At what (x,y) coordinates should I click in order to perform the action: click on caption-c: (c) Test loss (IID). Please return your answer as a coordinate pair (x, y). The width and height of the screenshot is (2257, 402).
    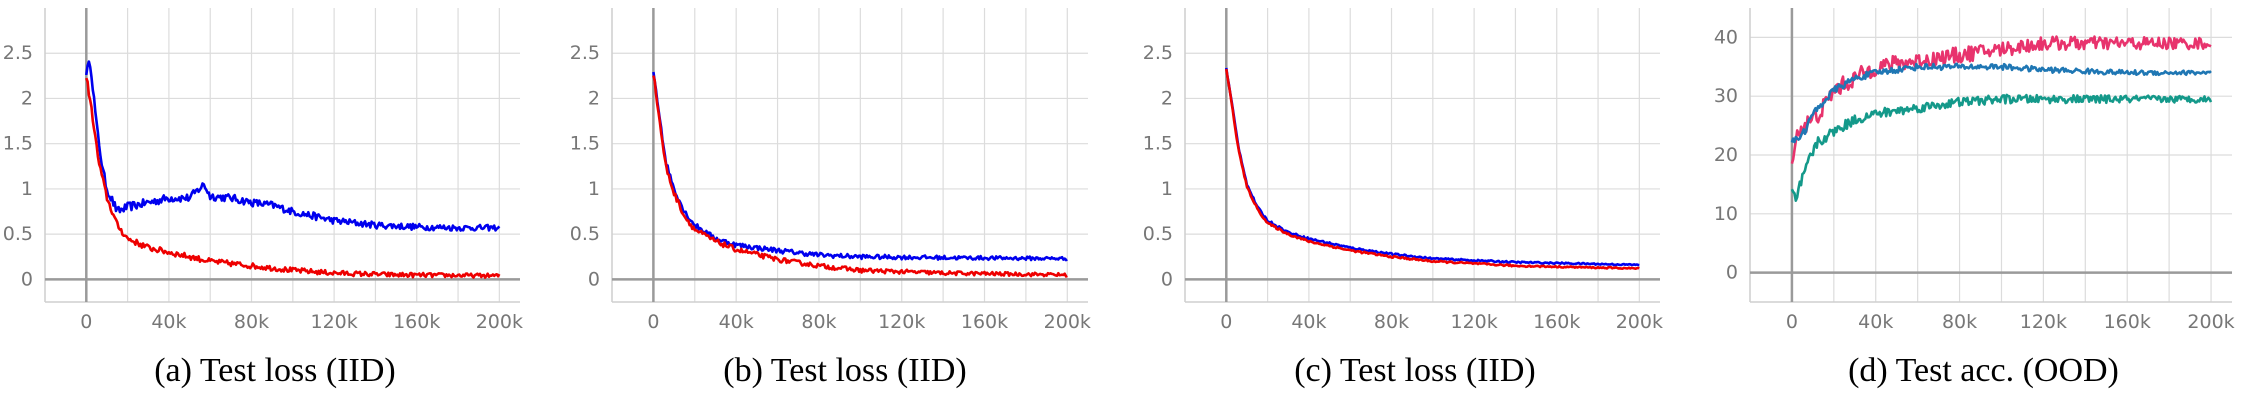
    Looking at the image, I should click on (1415, 370).